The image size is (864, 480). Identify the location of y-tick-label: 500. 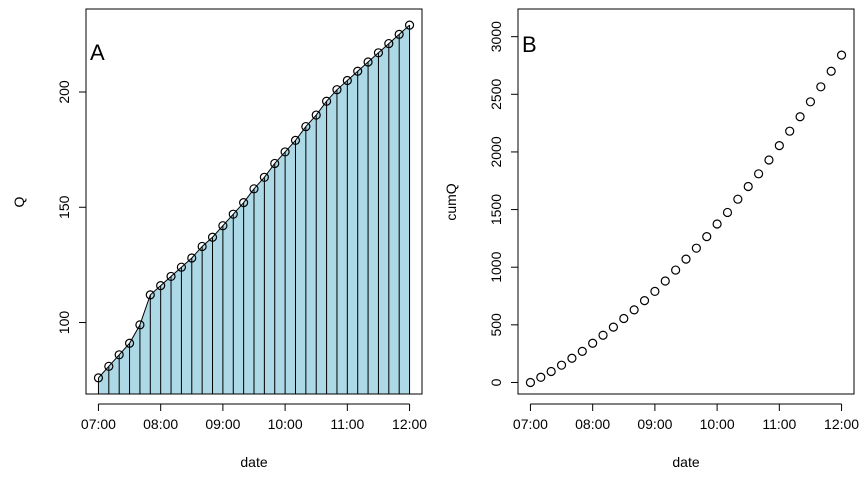
(496, 325).